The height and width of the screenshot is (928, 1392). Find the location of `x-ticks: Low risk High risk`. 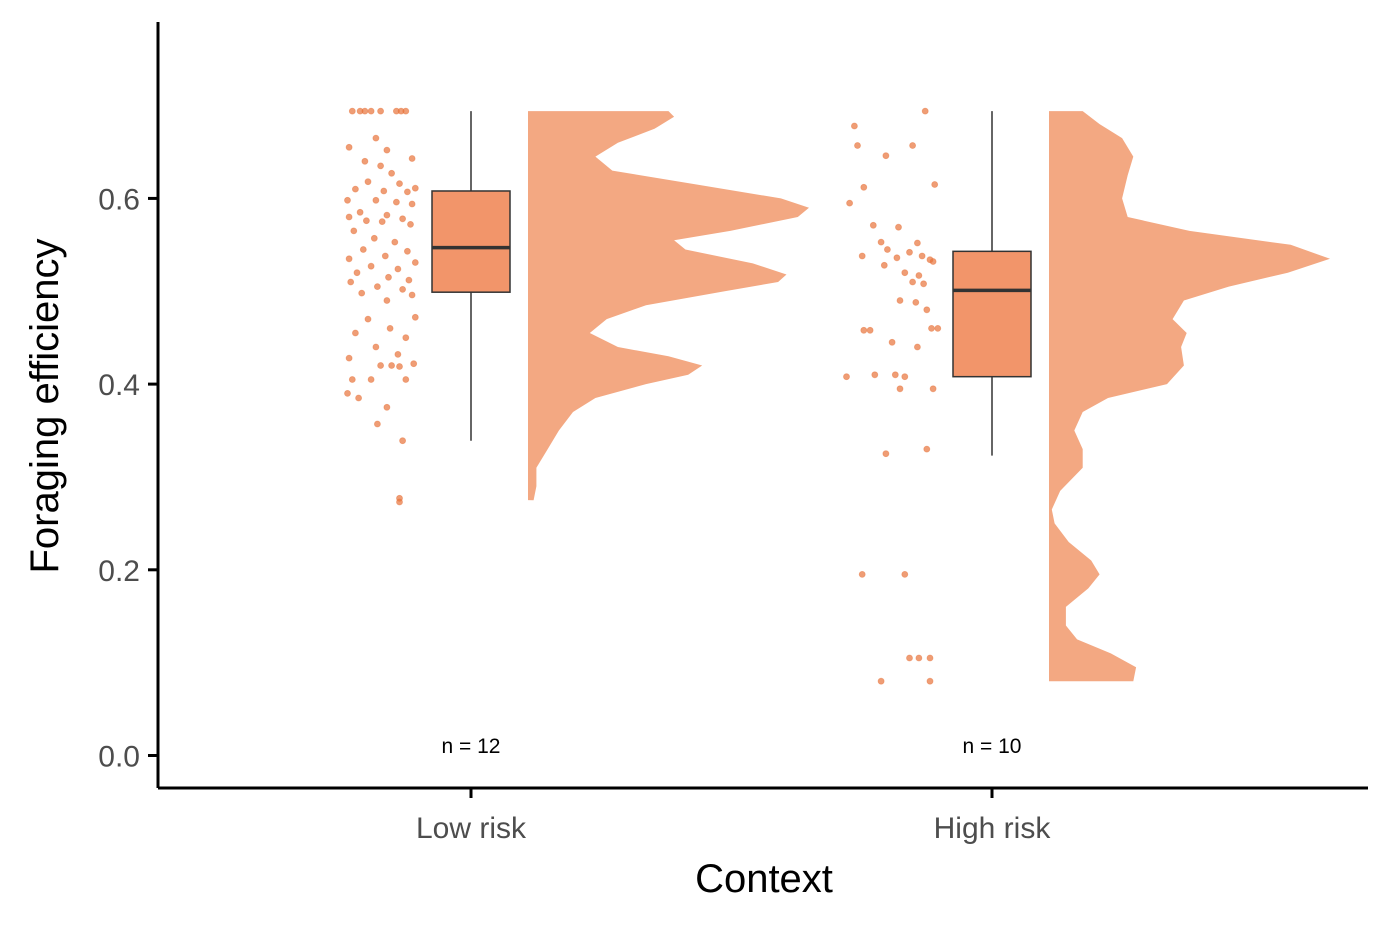

x-ticks: Low risk High risk is located at coordinates (733, 816).